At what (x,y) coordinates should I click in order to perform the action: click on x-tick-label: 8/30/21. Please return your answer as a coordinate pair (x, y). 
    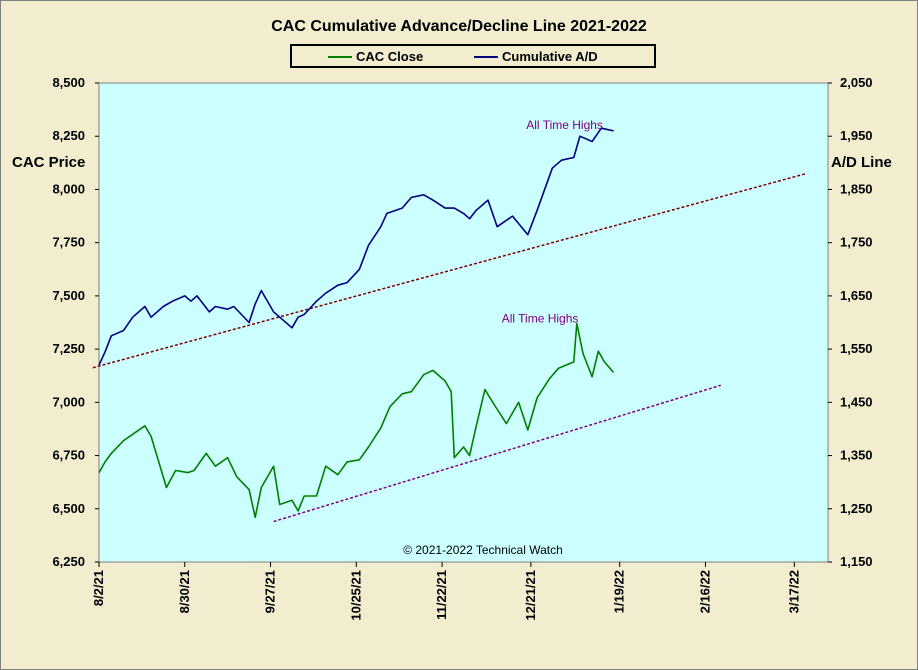
    Looking at the image, I should click on (184, 591).